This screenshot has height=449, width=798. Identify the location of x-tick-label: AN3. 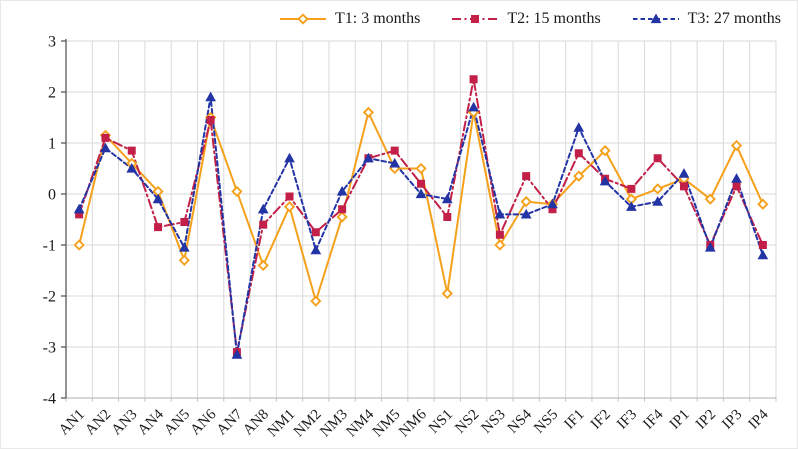
(125, 423).